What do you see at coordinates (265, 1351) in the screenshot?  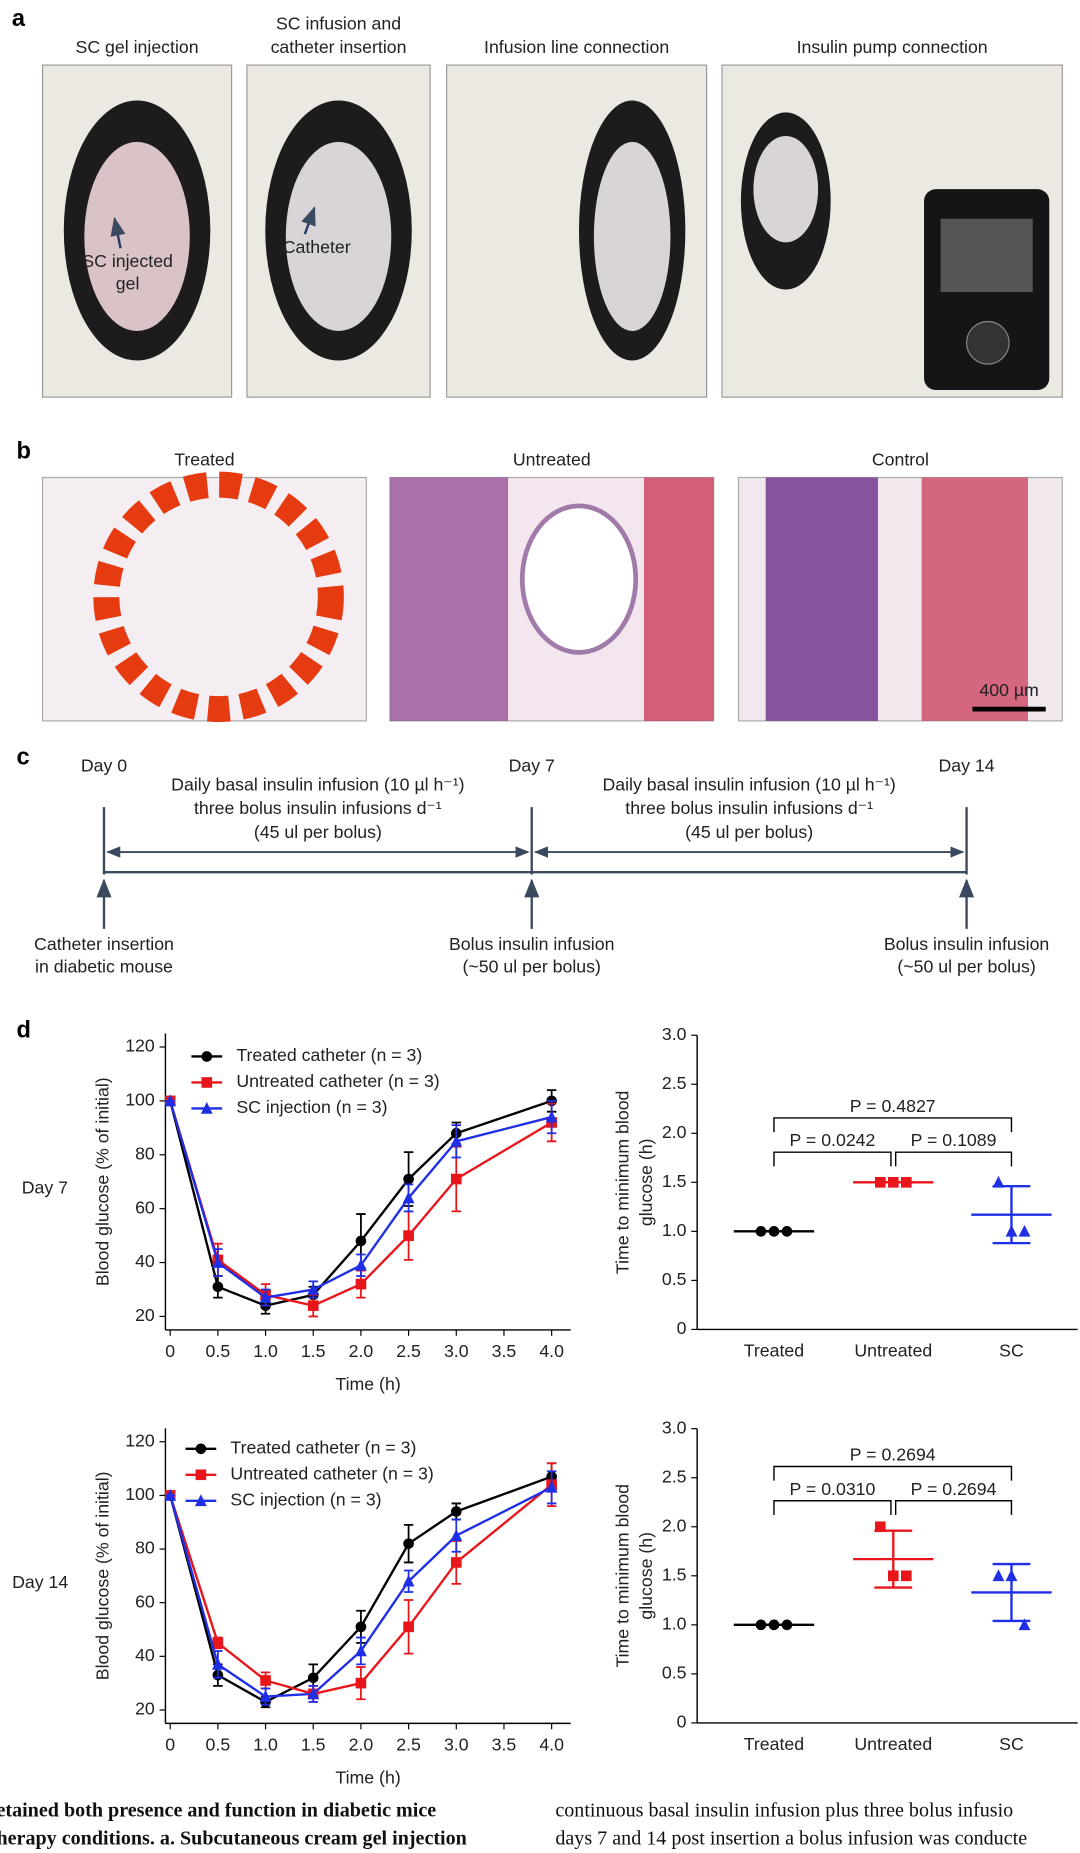 I see `x-tick-label: 1.0` at bounding box center [265, 1351].